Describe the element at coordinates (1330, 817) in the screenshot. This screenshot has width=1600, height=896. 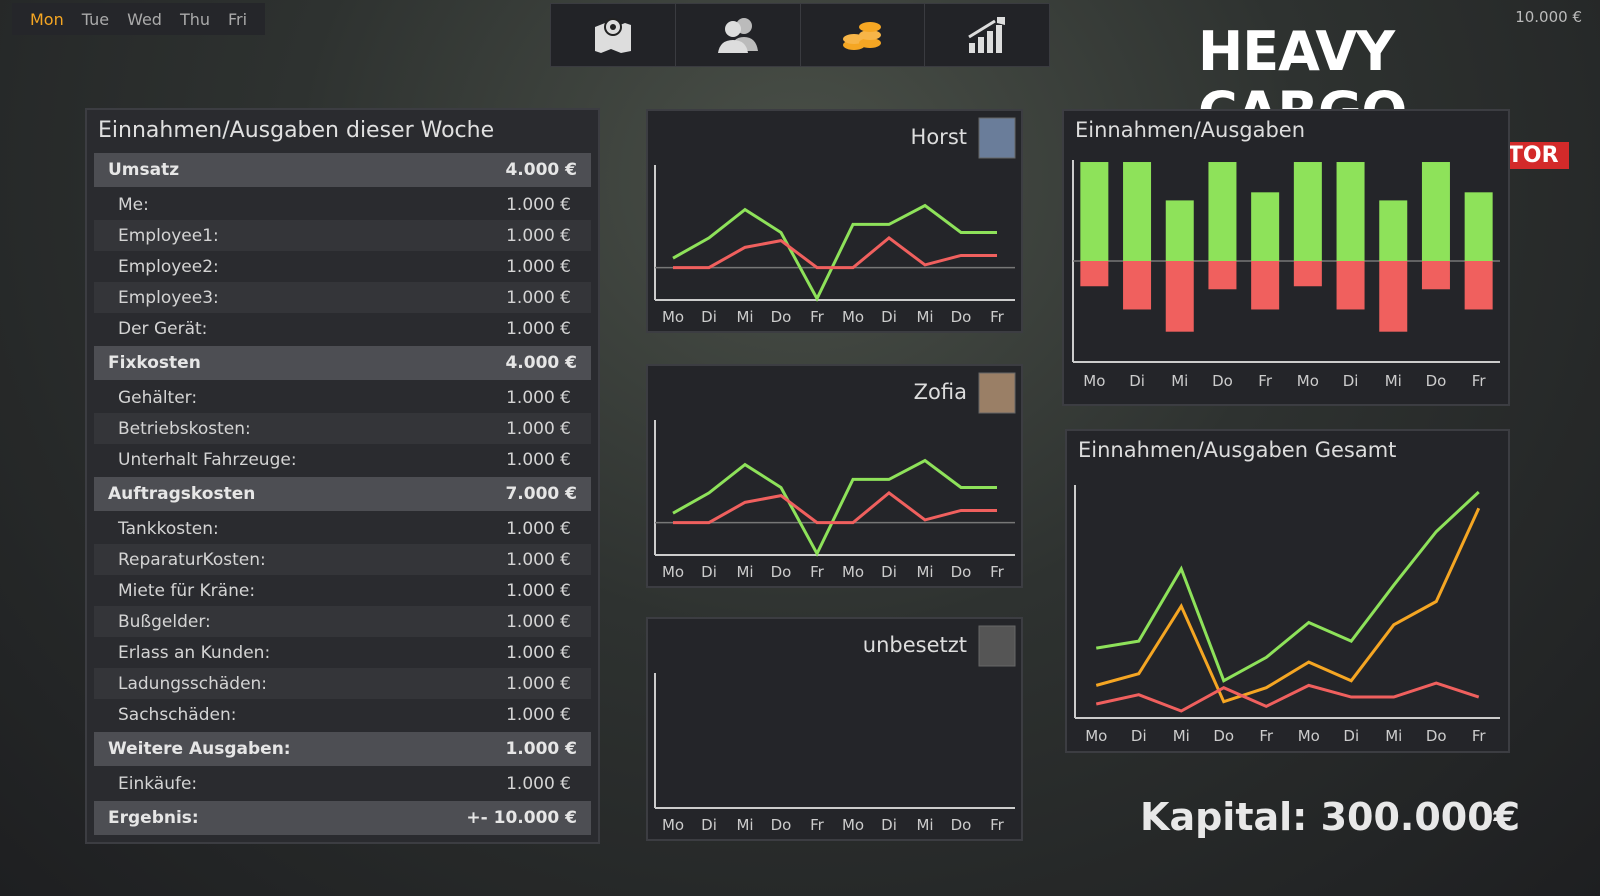
I see `capital: Kapital: 300.000€` at that location.